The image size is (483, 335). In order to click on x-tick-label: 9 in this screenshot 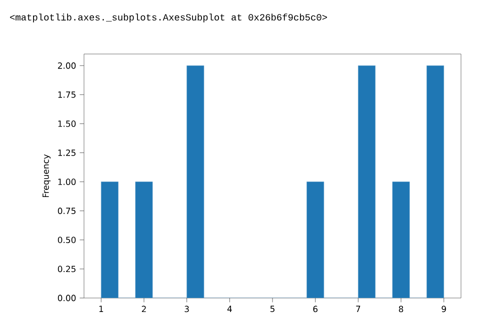, I will do `click(444, 309)`.